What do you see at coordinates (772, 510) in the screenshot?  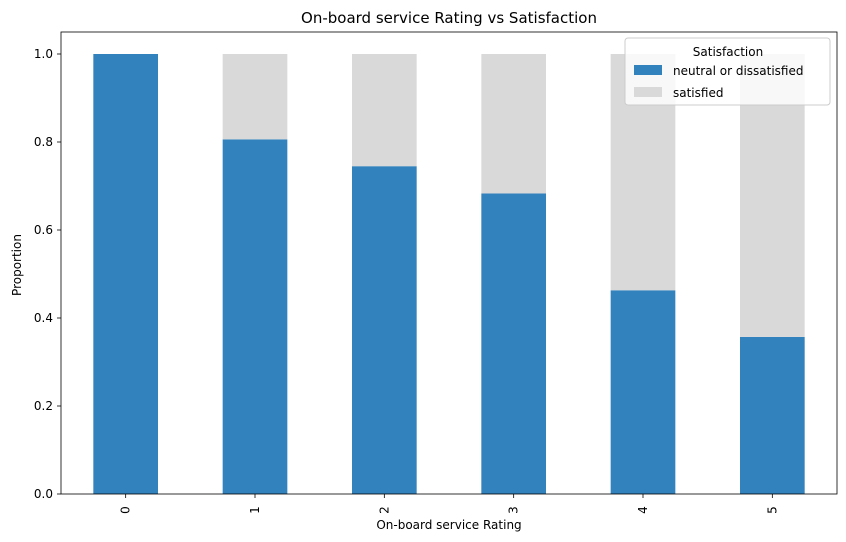 I see `x-tick-label: 5` at bounding box center [772, 510].